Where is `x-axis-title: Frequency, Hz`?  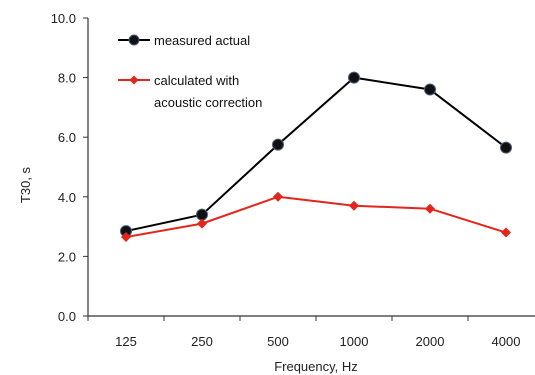
x-axis-title: Frequency, Hz is located at coordinates (316, 366).